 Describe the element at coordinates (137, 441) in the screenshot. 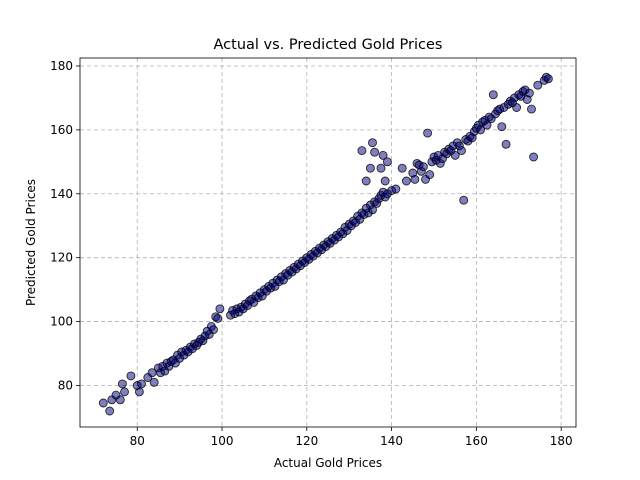

I see `x-tick-label: 80` at that location.